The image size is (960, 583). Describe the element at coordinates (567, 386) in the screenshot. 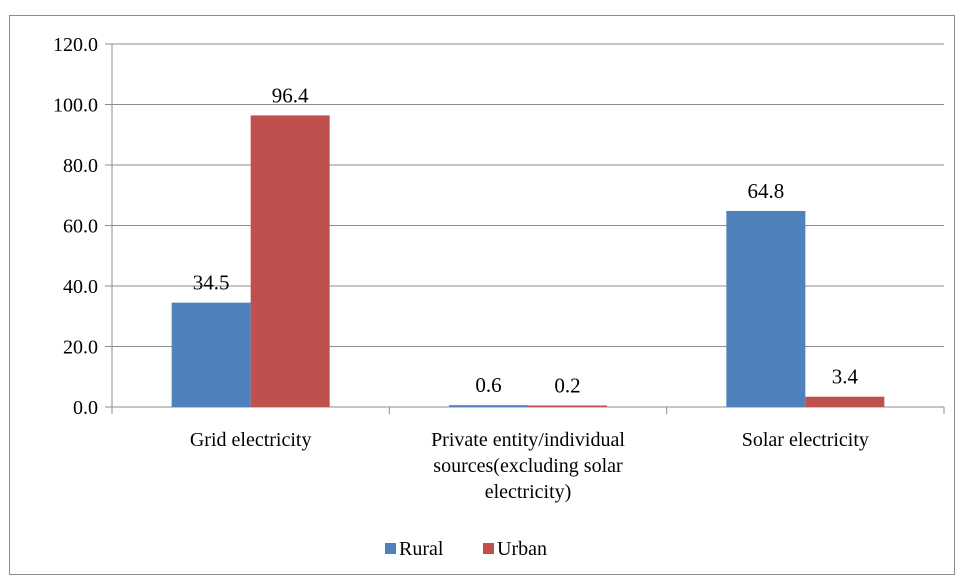

I see `data-label: 0.2` at that location.